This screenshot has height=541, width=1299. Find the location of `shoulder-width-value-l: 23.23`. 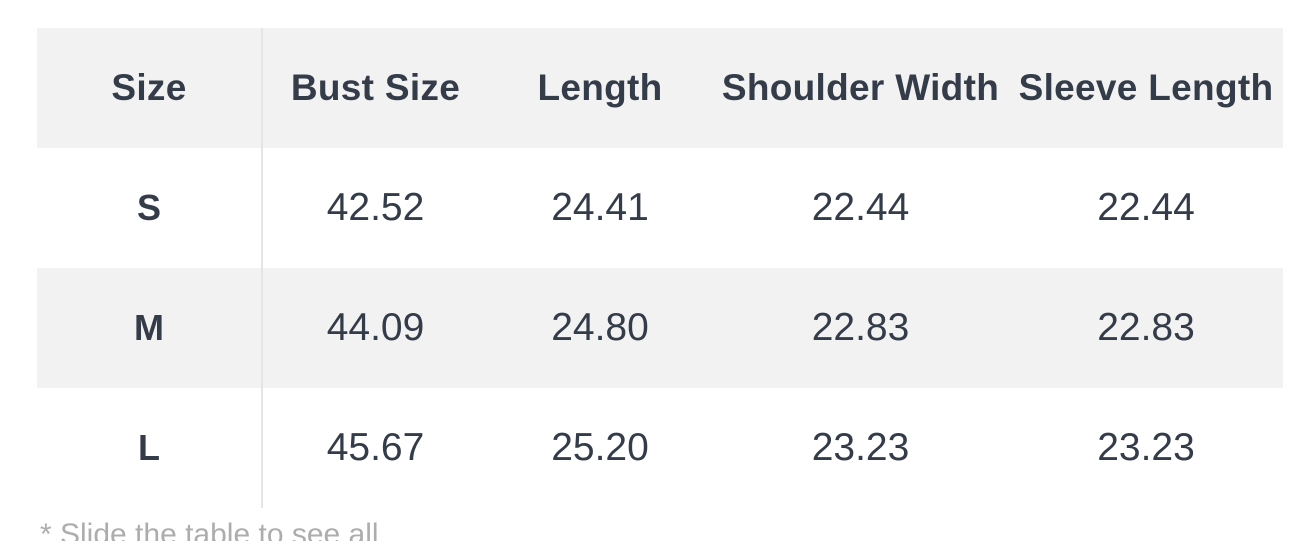

shoulder-width-value-l: 23.23 is located at coordinates (860, 447).